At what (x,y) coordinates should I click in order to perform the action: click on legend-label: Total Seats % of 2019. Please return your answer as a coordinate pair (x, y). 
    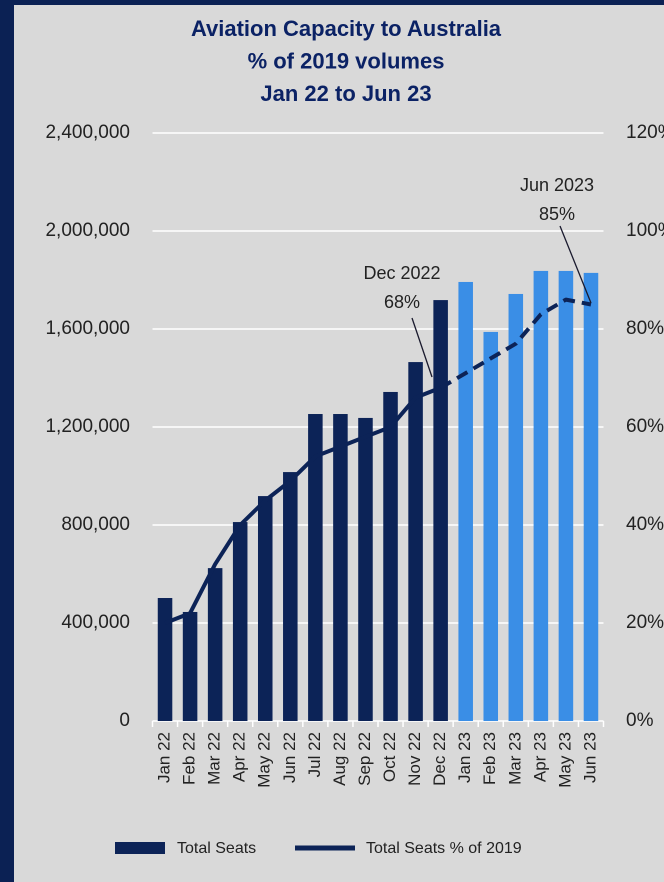
    Looking at the image, I should click on (444, 848).